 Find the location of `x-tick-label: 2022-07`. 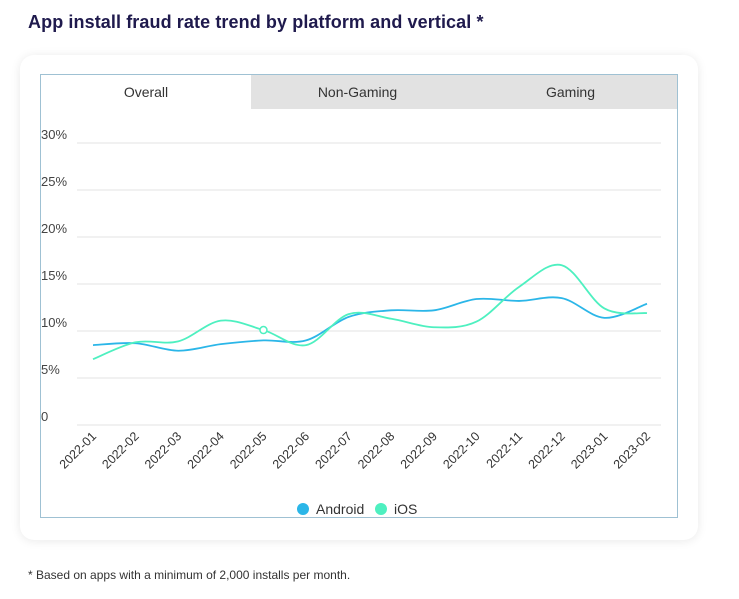

x-tick-label: 2022-07 is located at coordinates (333, 450).